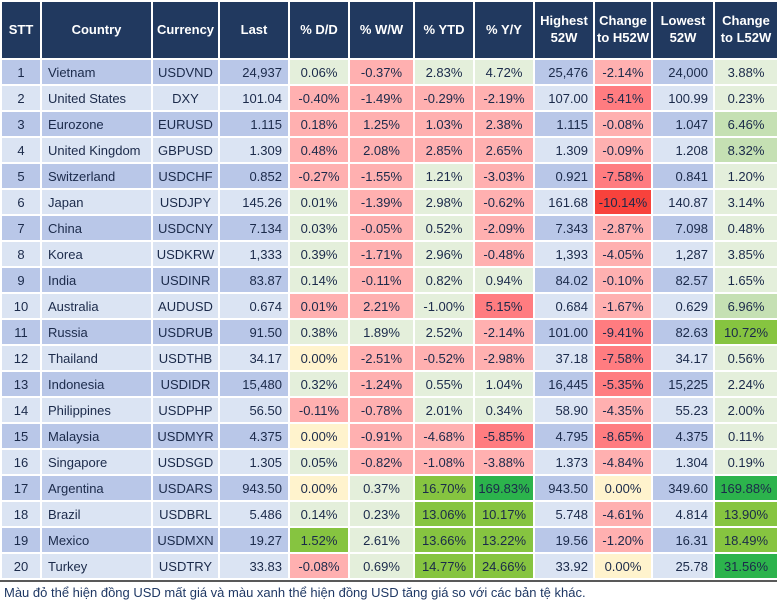 Image resolution: width=777 pixels, height=602 pixels. Describe the element at coordinates (96, 488) in the screenshot. I see `cell-country: Argentina` at that location.